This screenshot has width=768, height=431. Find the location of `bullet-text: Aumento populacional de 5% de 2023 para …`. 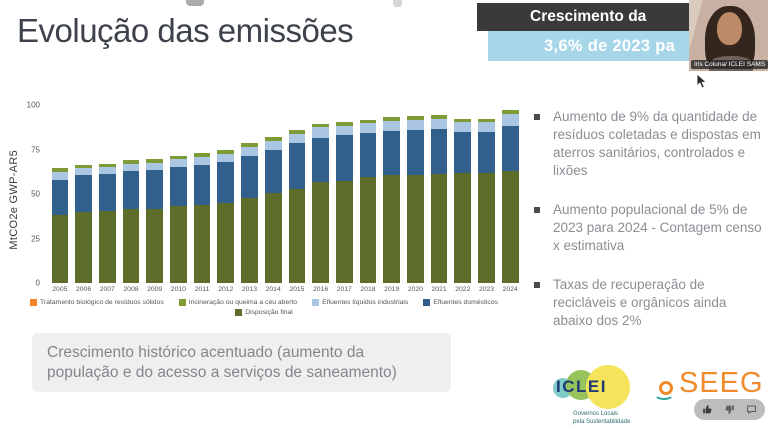

bullet-text: Aumento populacional de 5% de 2023 para … is located at coordinates (657, 227).